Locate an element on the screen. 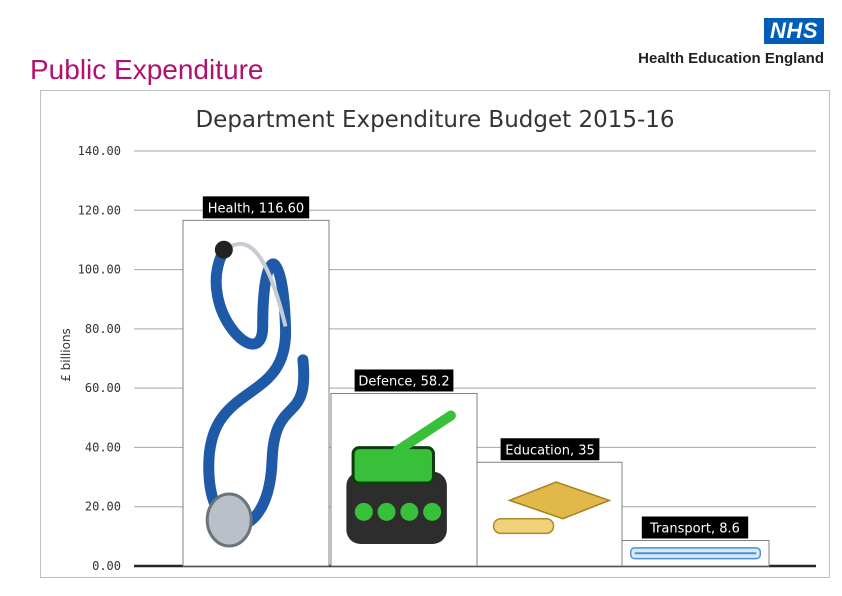 This screenshot has height=596, width=842. data-label: Defence, 58.2 is located at coordinates (403, 381).